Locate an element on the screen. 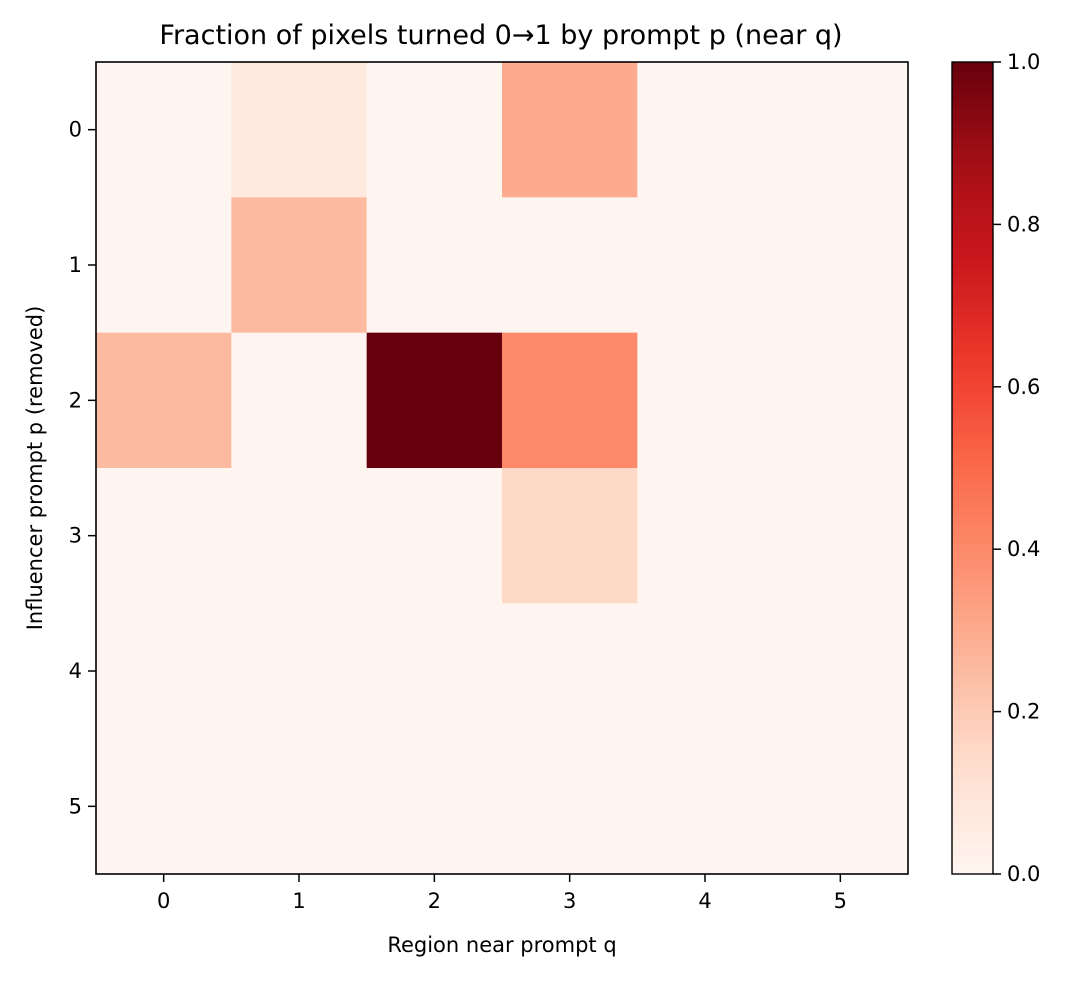 The width and height of the screenshot is (1076, 982). colorbar-tick-label-0.8: 0.8 is located at coordinates (1023, 224).